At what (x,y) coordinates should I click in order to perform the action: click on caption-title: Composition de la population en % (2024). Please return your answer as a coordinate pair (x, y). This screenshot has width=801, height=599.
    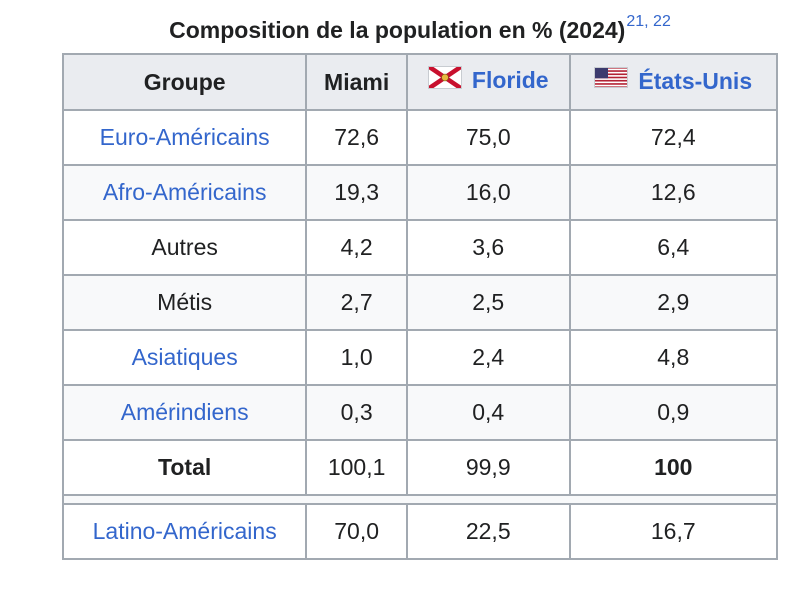
    Looking at the image, I should click on (397, 30).